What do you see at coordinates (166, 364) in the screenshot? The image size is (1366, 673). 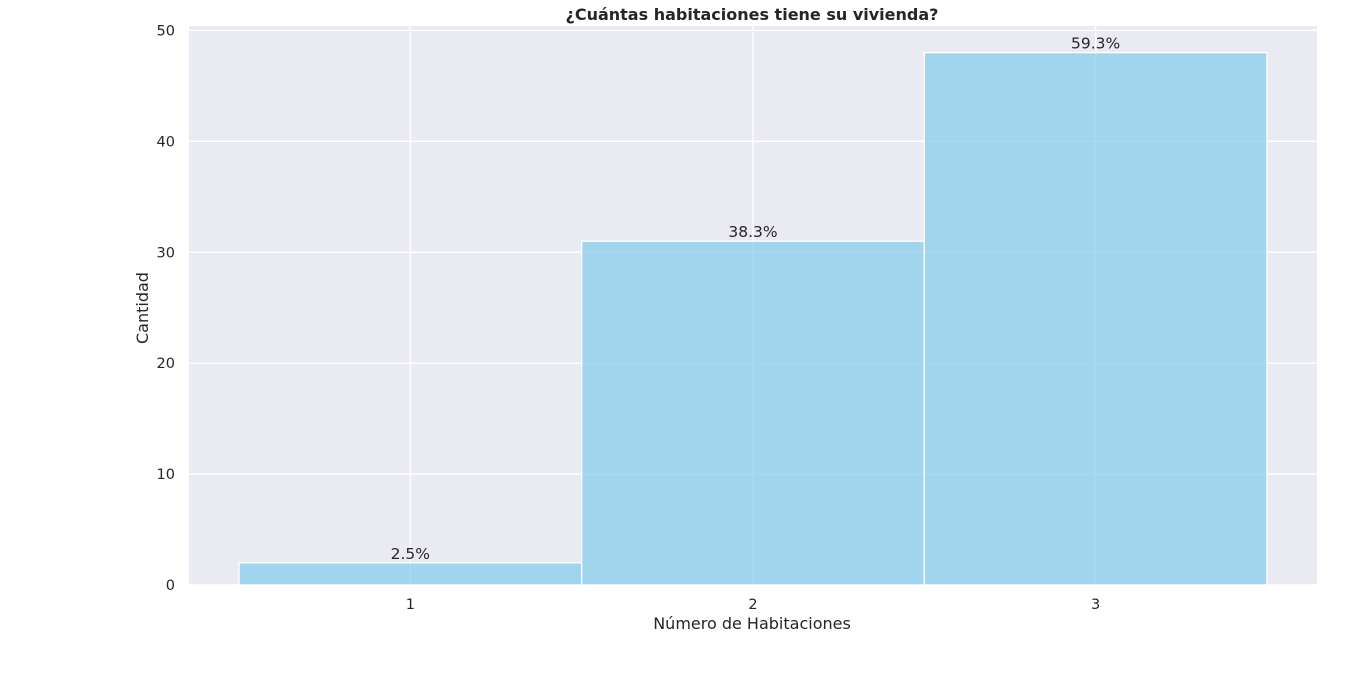 I see `y-tick-label: 20` at bounding box center [166, 364].